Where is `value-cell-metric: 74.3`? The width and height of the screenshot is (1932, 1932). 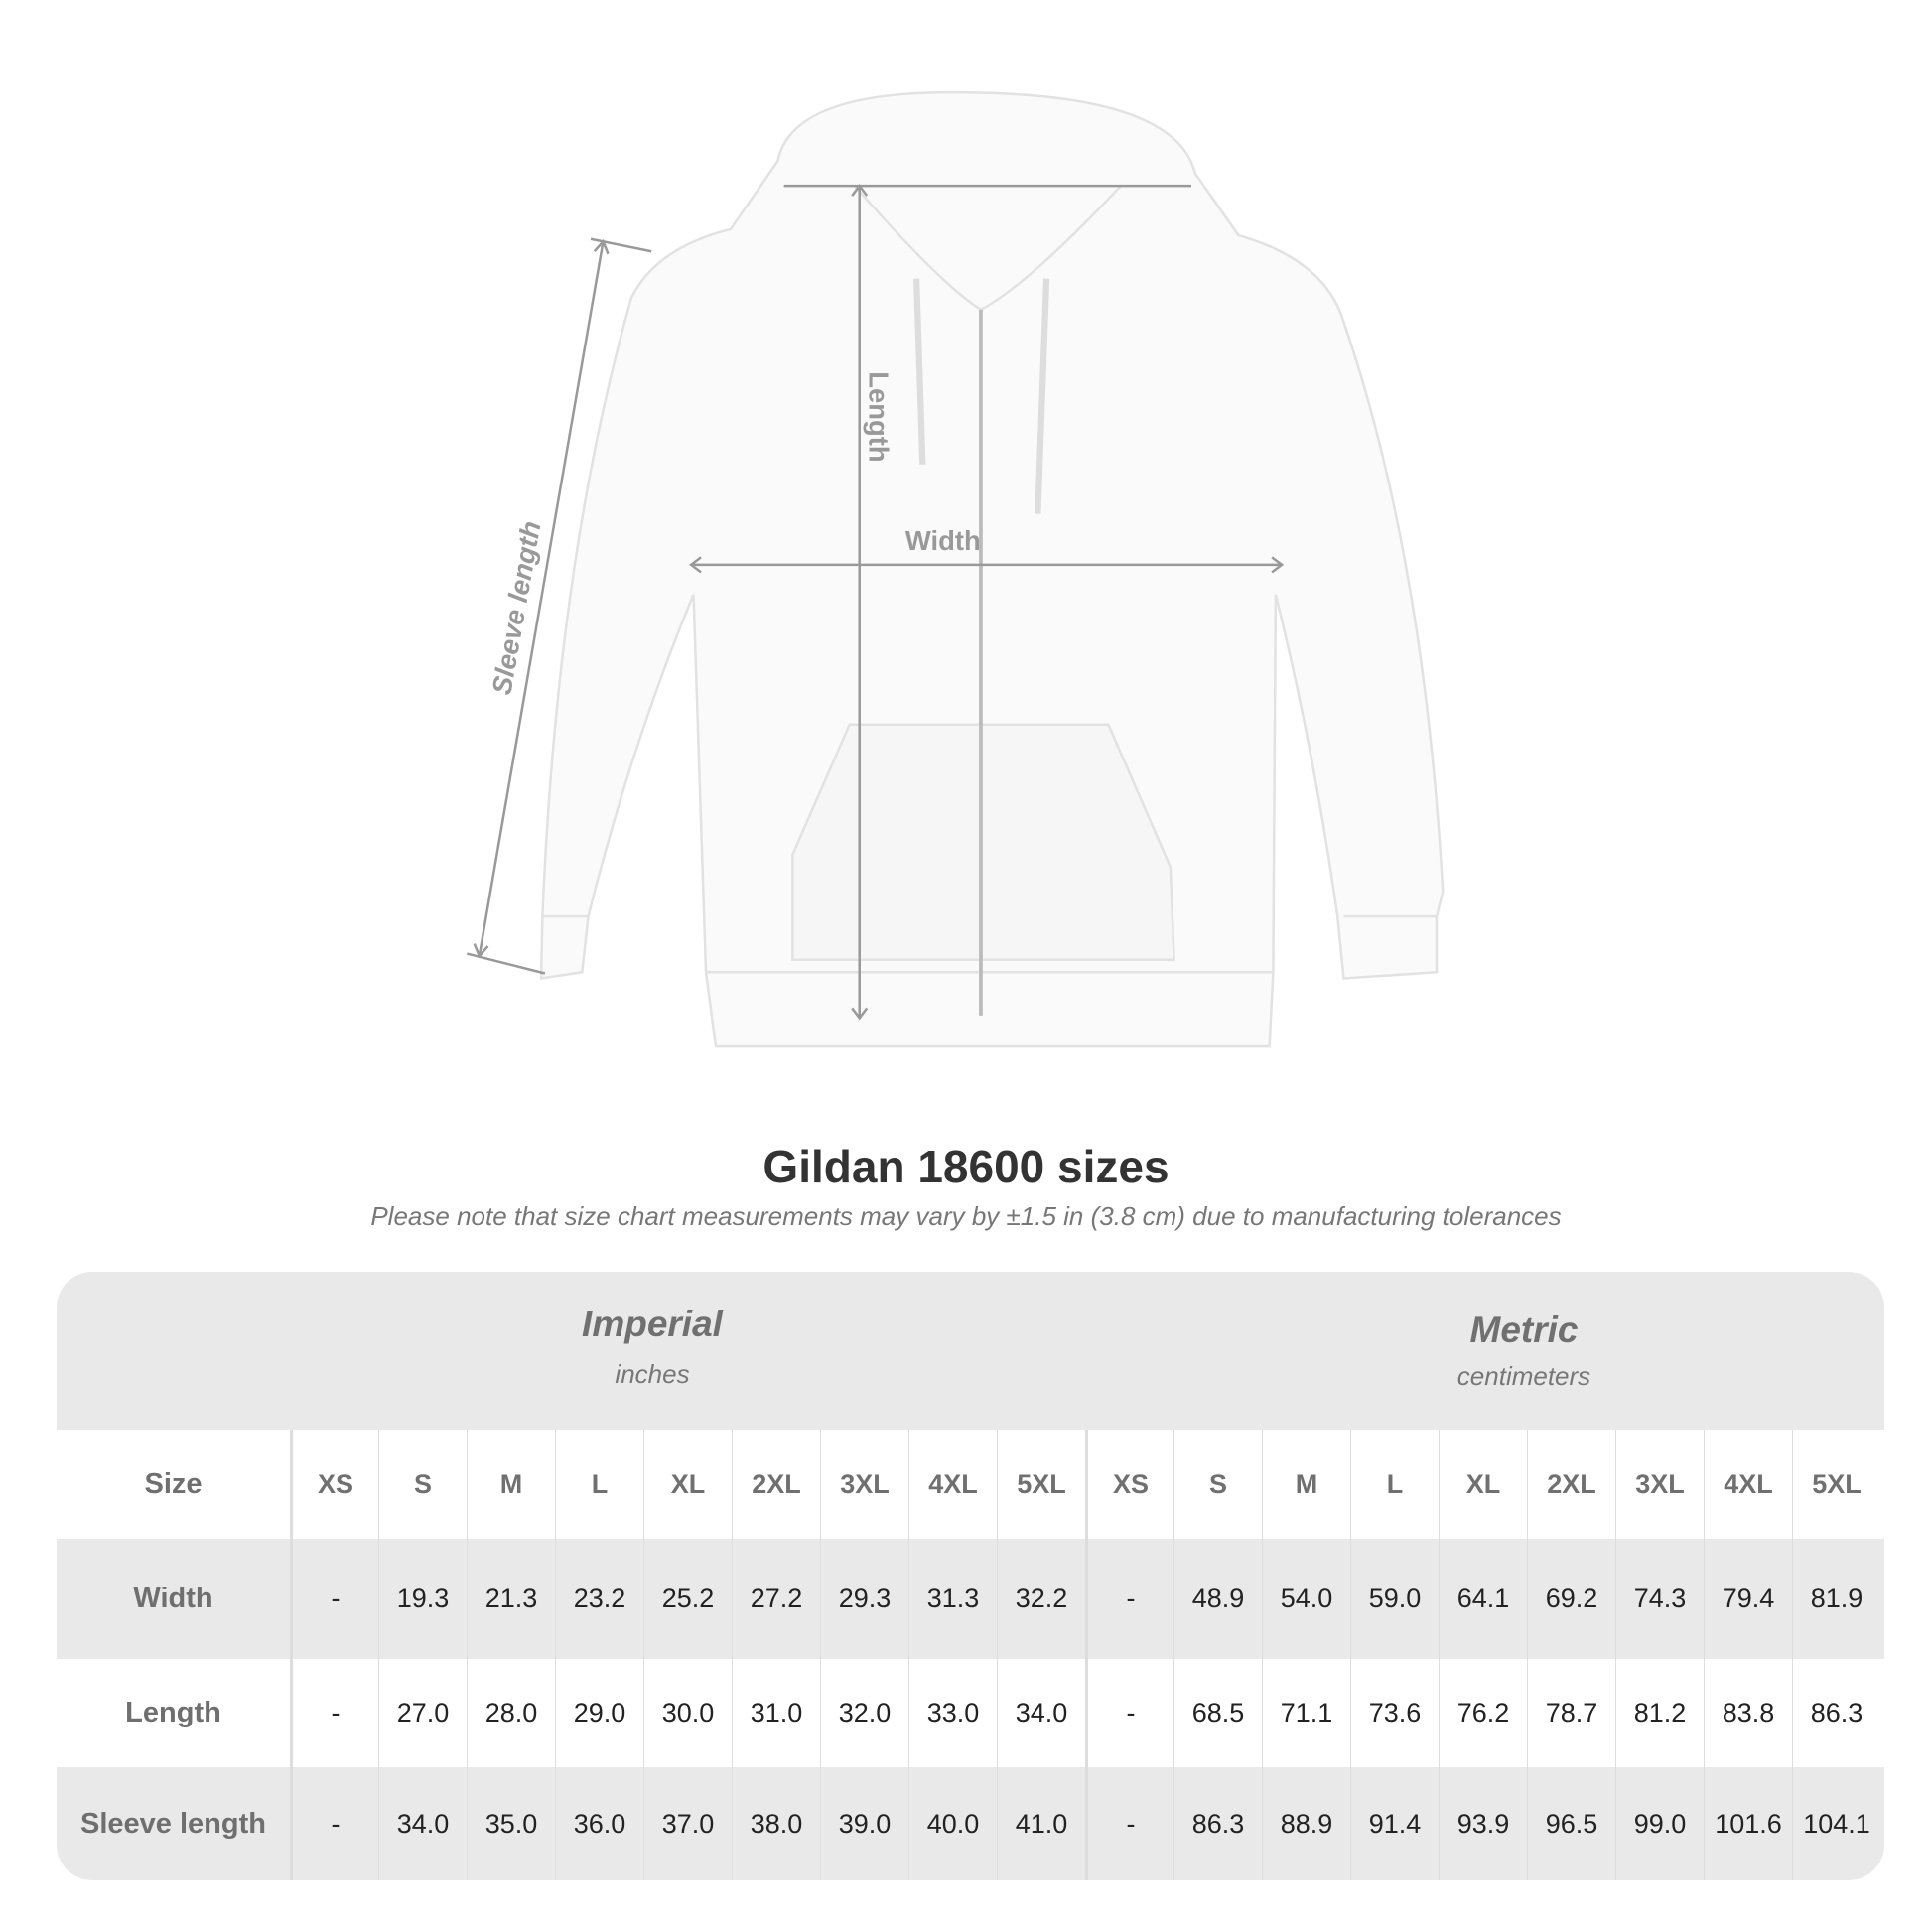
value-cell-metric: 74.3 is located at coordinates (1660, 1599).